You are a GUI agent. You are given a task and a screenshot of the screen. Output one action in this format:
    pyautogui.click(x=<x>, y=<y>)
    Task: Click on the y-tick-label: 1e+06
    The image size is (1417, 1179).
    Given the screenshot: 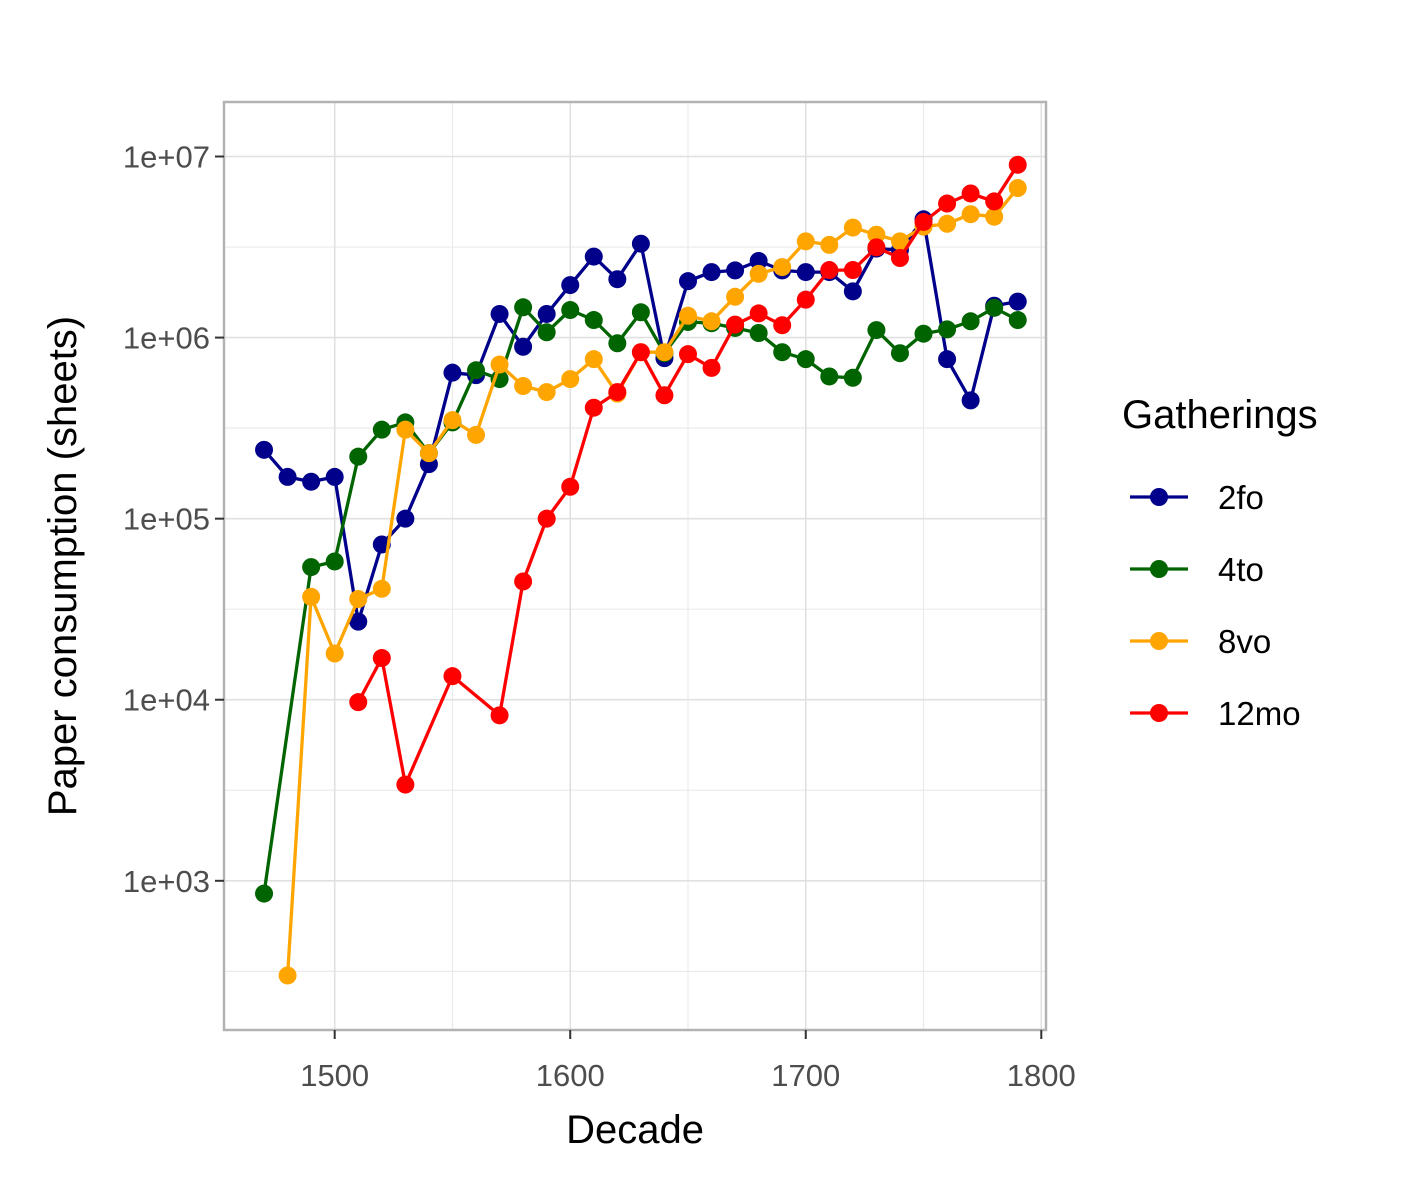 What is the action you would take?
    pyautogui.click(x=166, y=338)
    